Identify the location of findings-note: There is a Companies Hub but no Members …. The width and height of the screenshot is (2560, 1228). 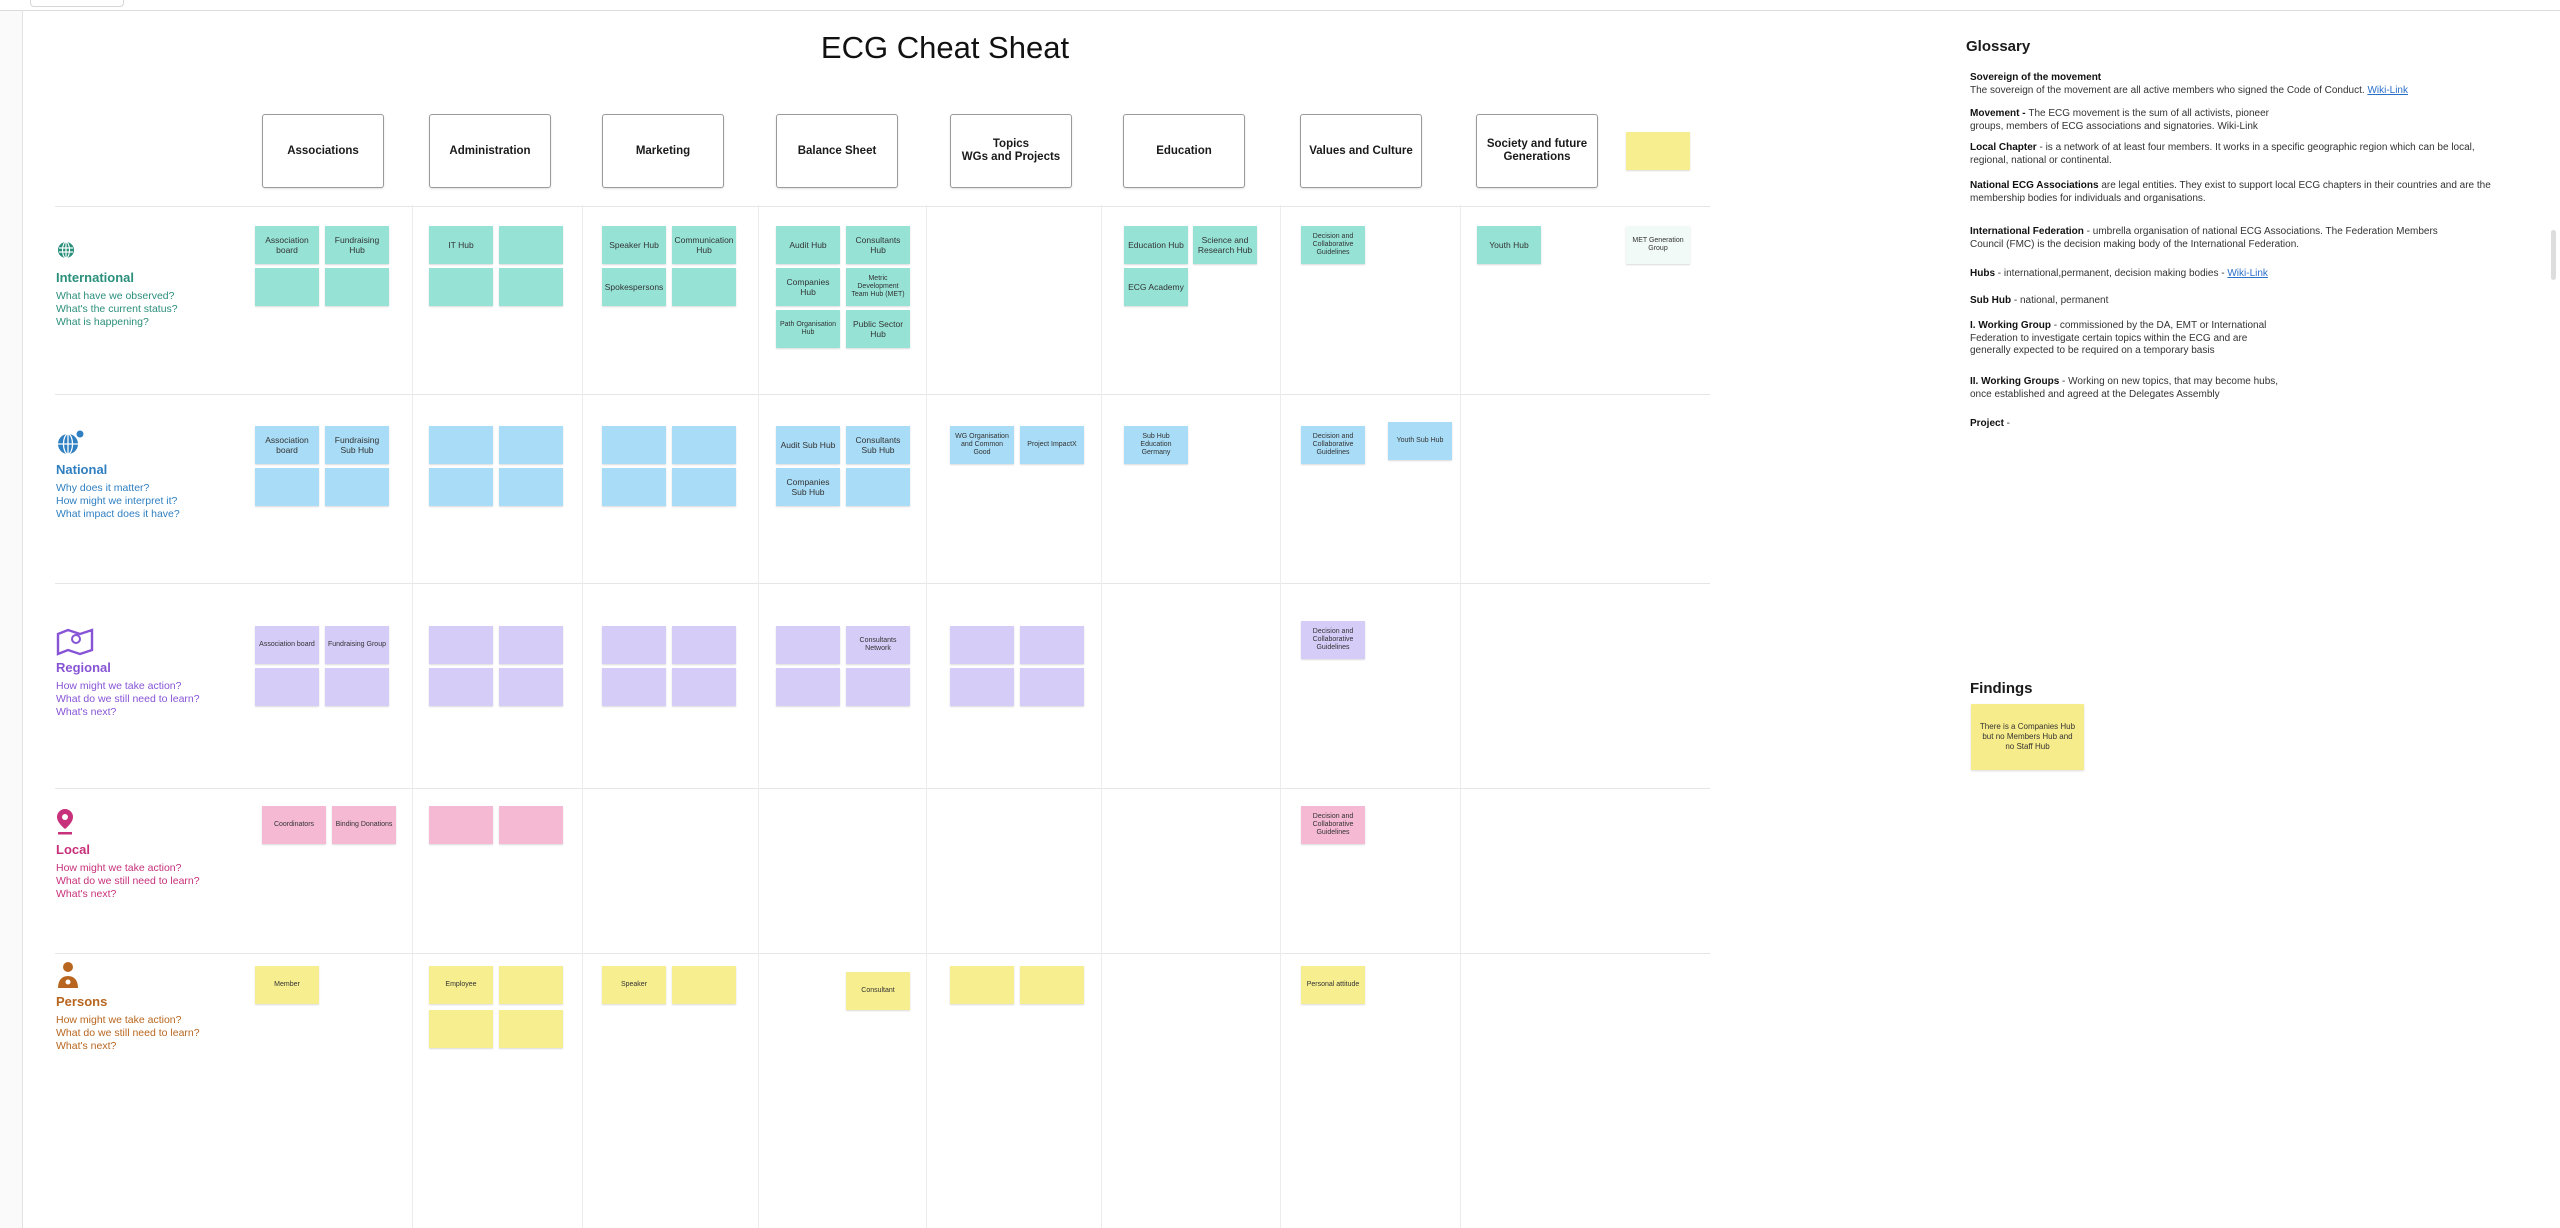
(2027, 737).